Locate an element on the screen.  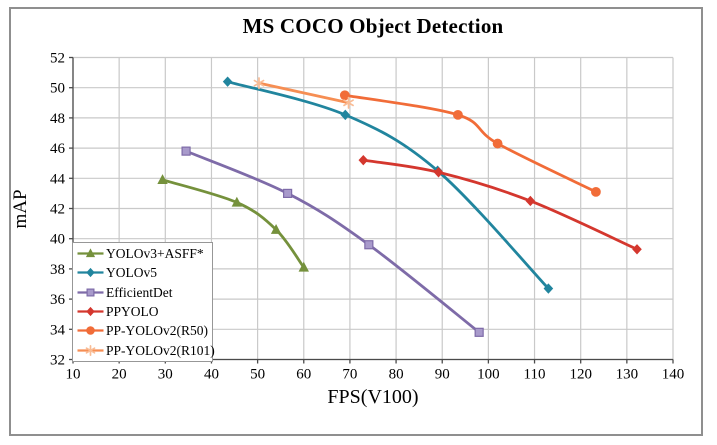
x-tick-label: 80 is located at coordinates (396, 375).